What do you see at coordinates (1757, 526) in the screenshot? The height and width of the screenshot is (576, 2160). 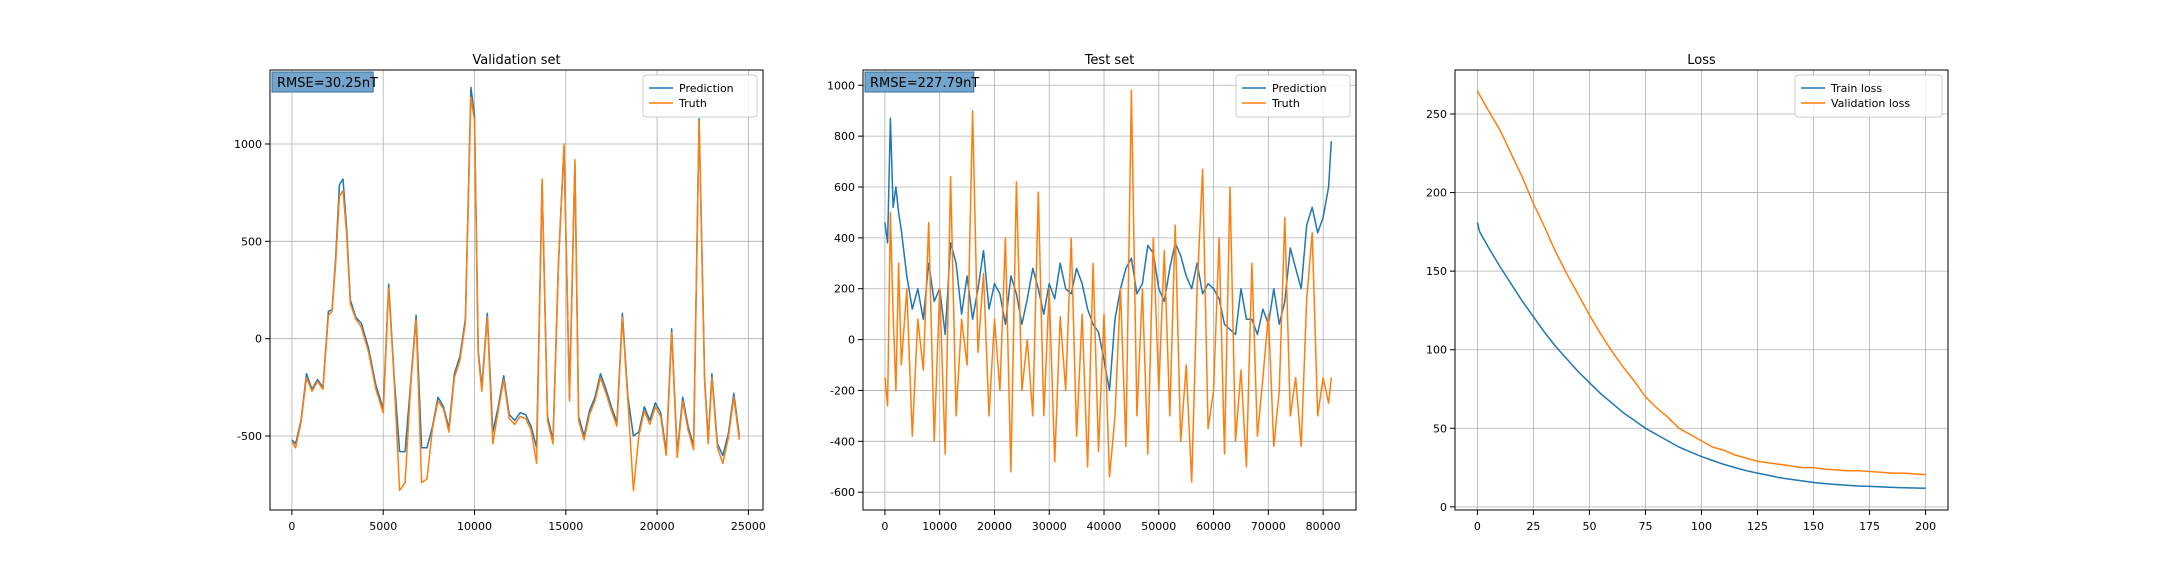 I see `loss-x-tick-label: 125` at bounding box center [1757, 526].